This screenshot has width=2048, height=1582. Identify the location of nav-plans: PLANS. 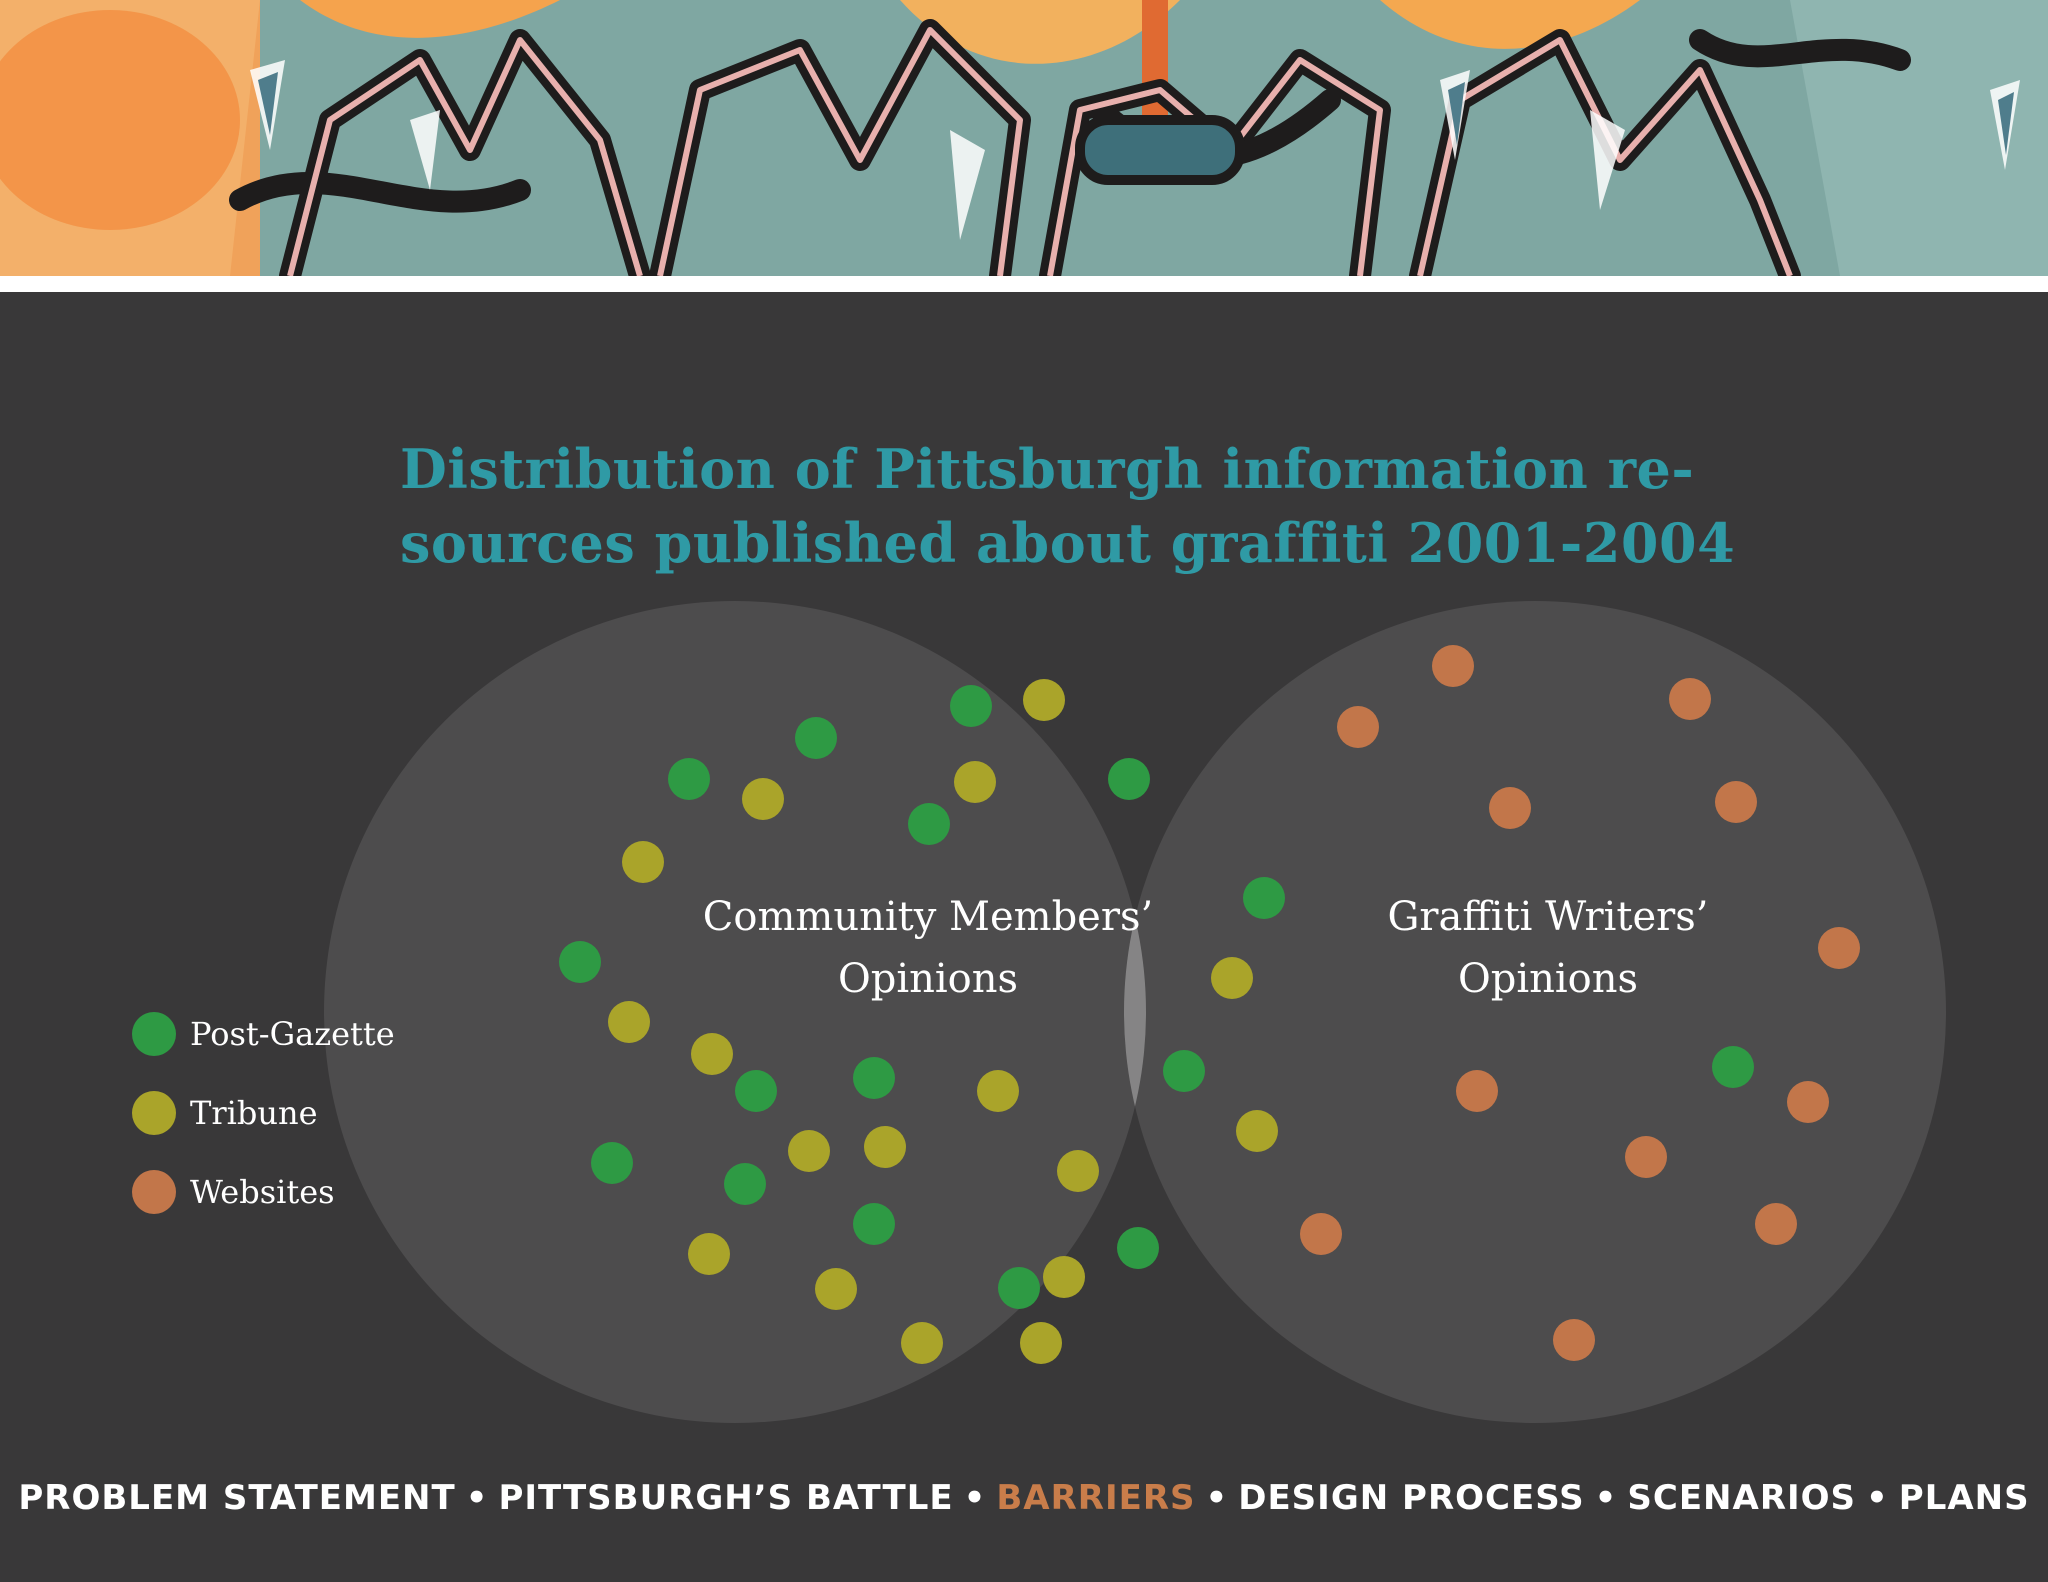
(1964, 1498).